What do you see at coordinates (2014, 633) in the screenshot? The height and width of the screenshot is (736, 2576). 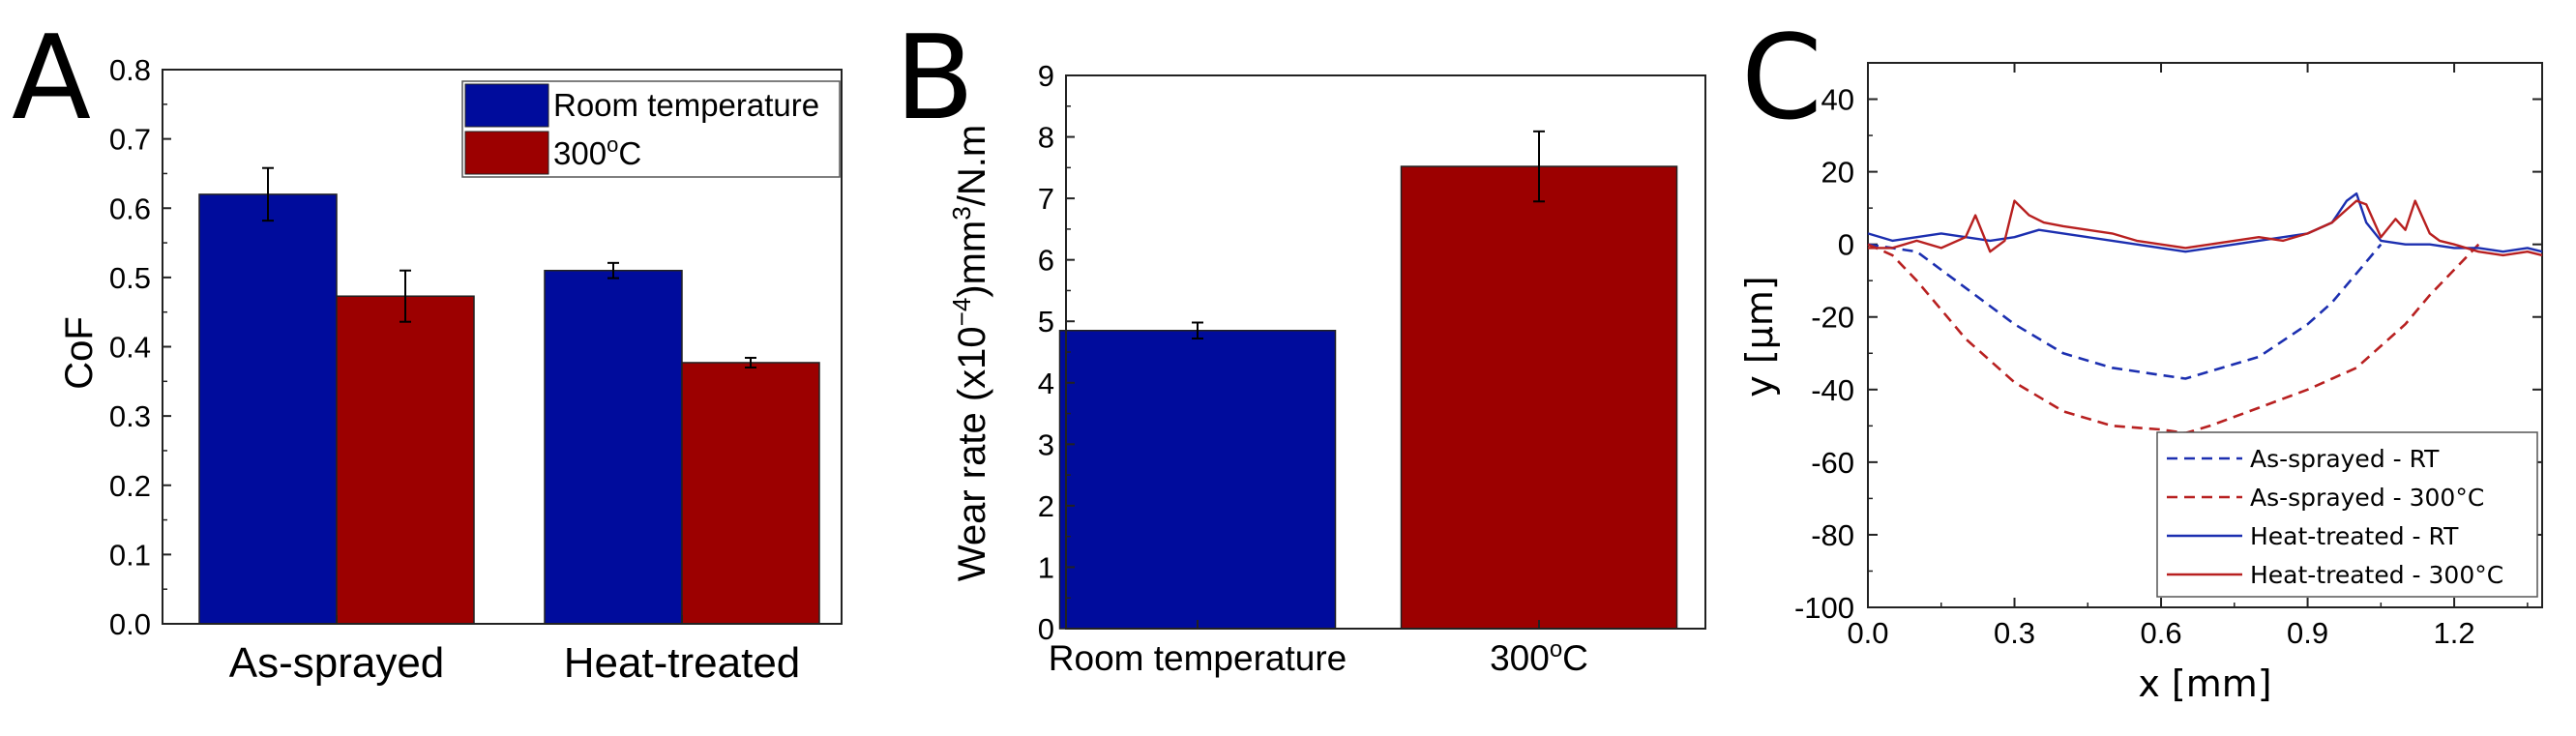 I see `x-tick-label: 0.3` at bounding box center [2014, 633].